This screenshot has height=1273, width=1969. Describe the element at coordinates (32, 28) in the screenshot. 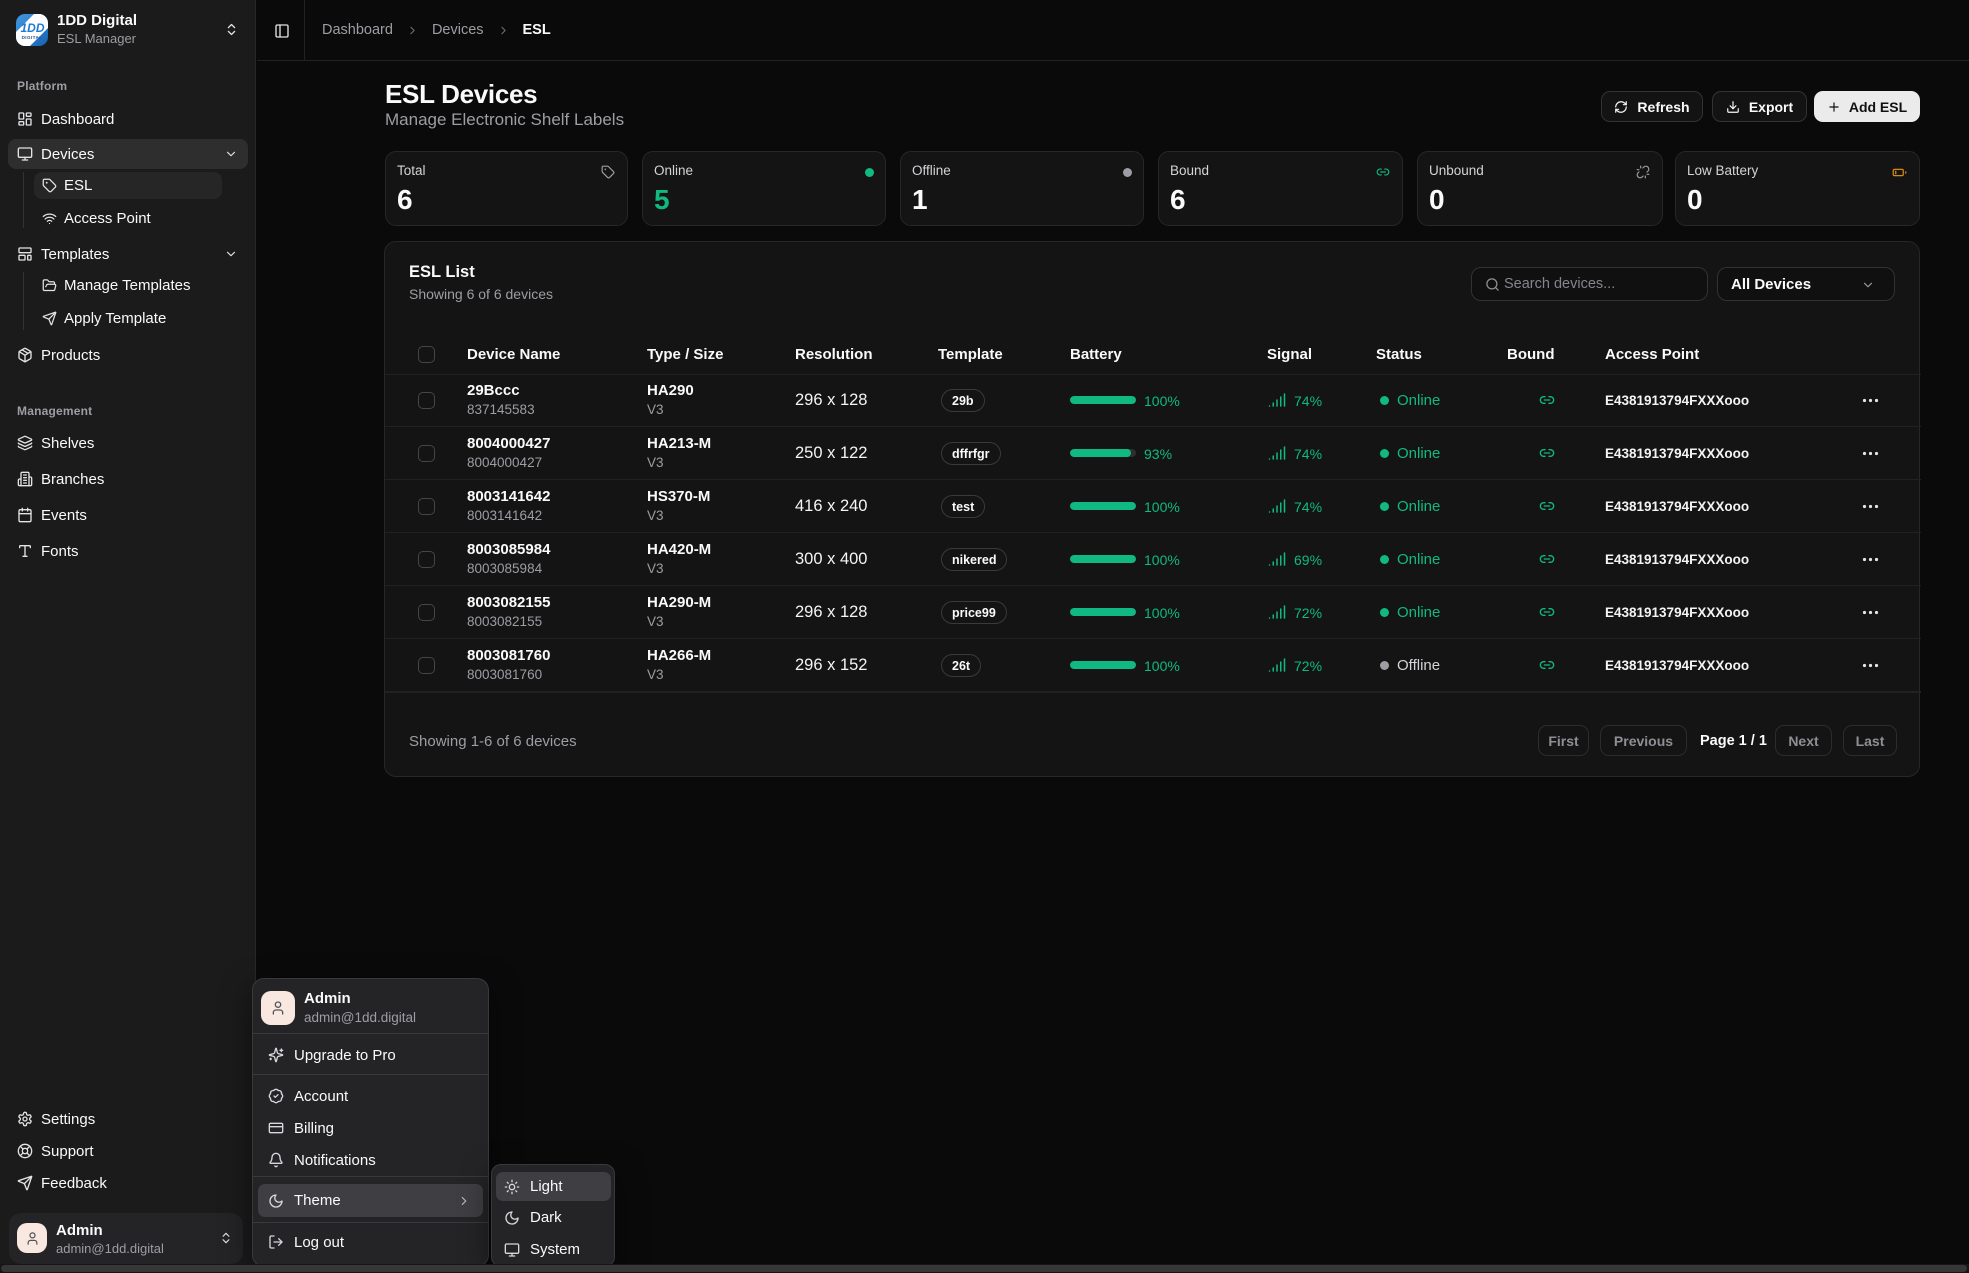

I see `svg-text: 1DD` at that location.